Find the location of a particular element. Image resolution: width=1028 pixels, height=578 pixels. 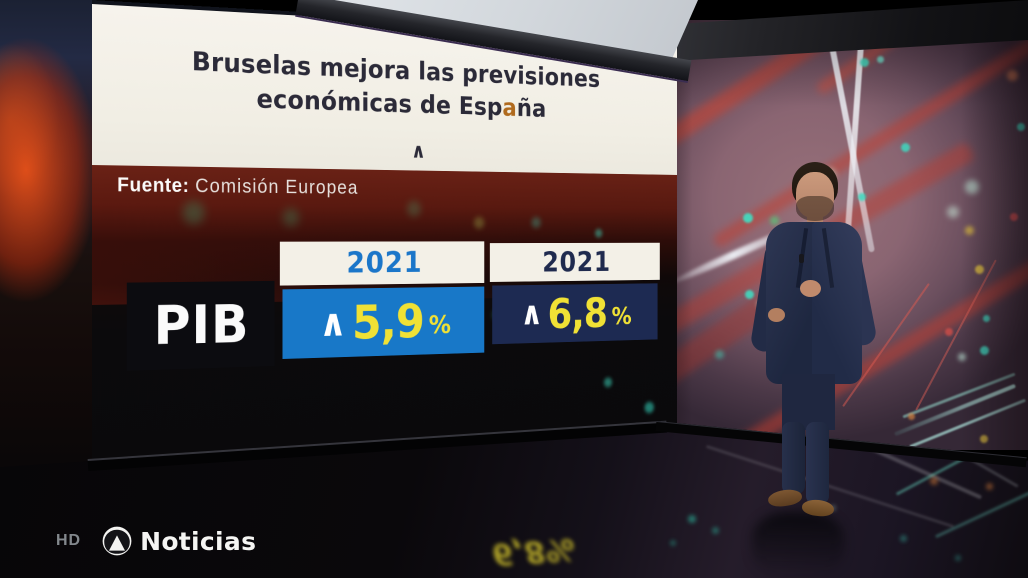

antena3-logo-icon is located at coordinates (117, 541).